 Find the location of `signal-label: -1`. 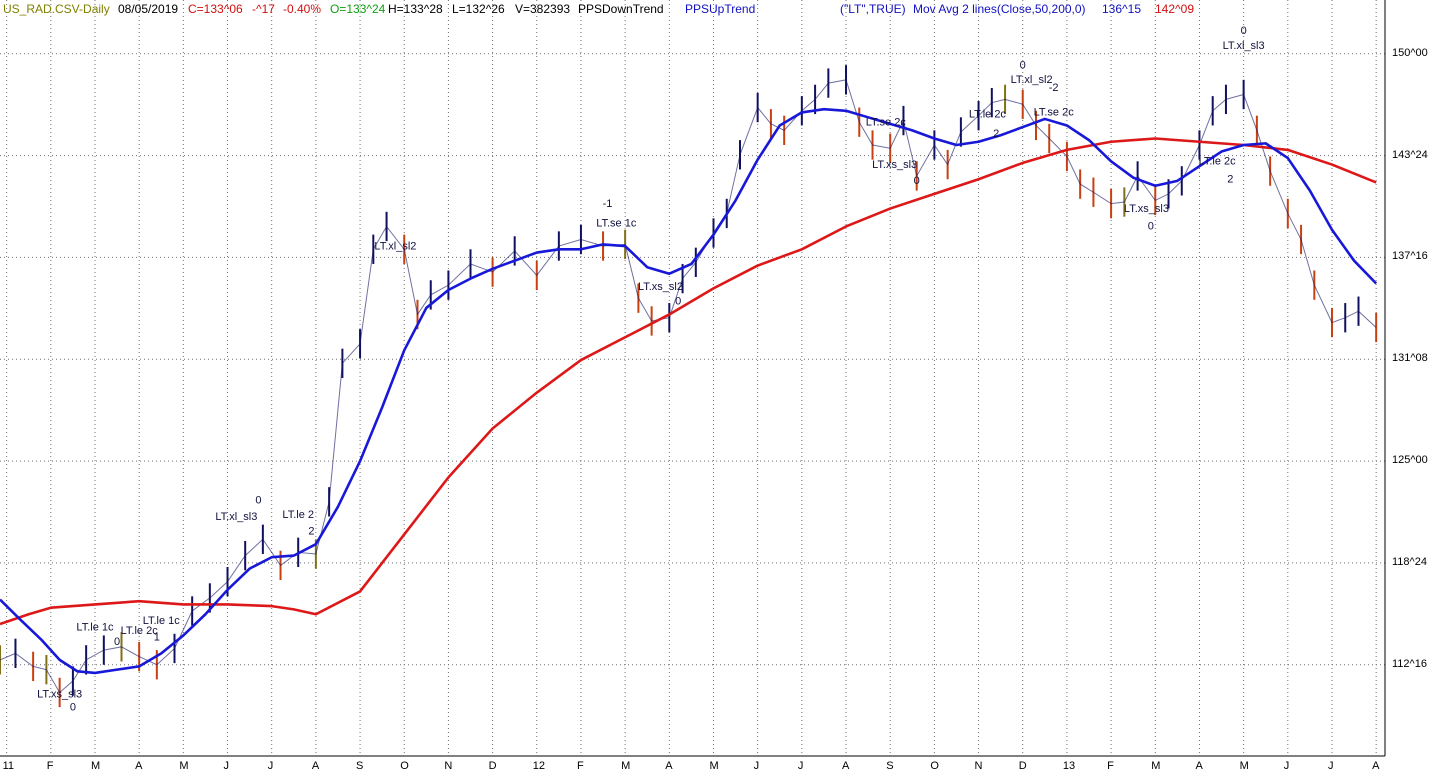

signal-label: -1 is located at coordinates (608, 204).